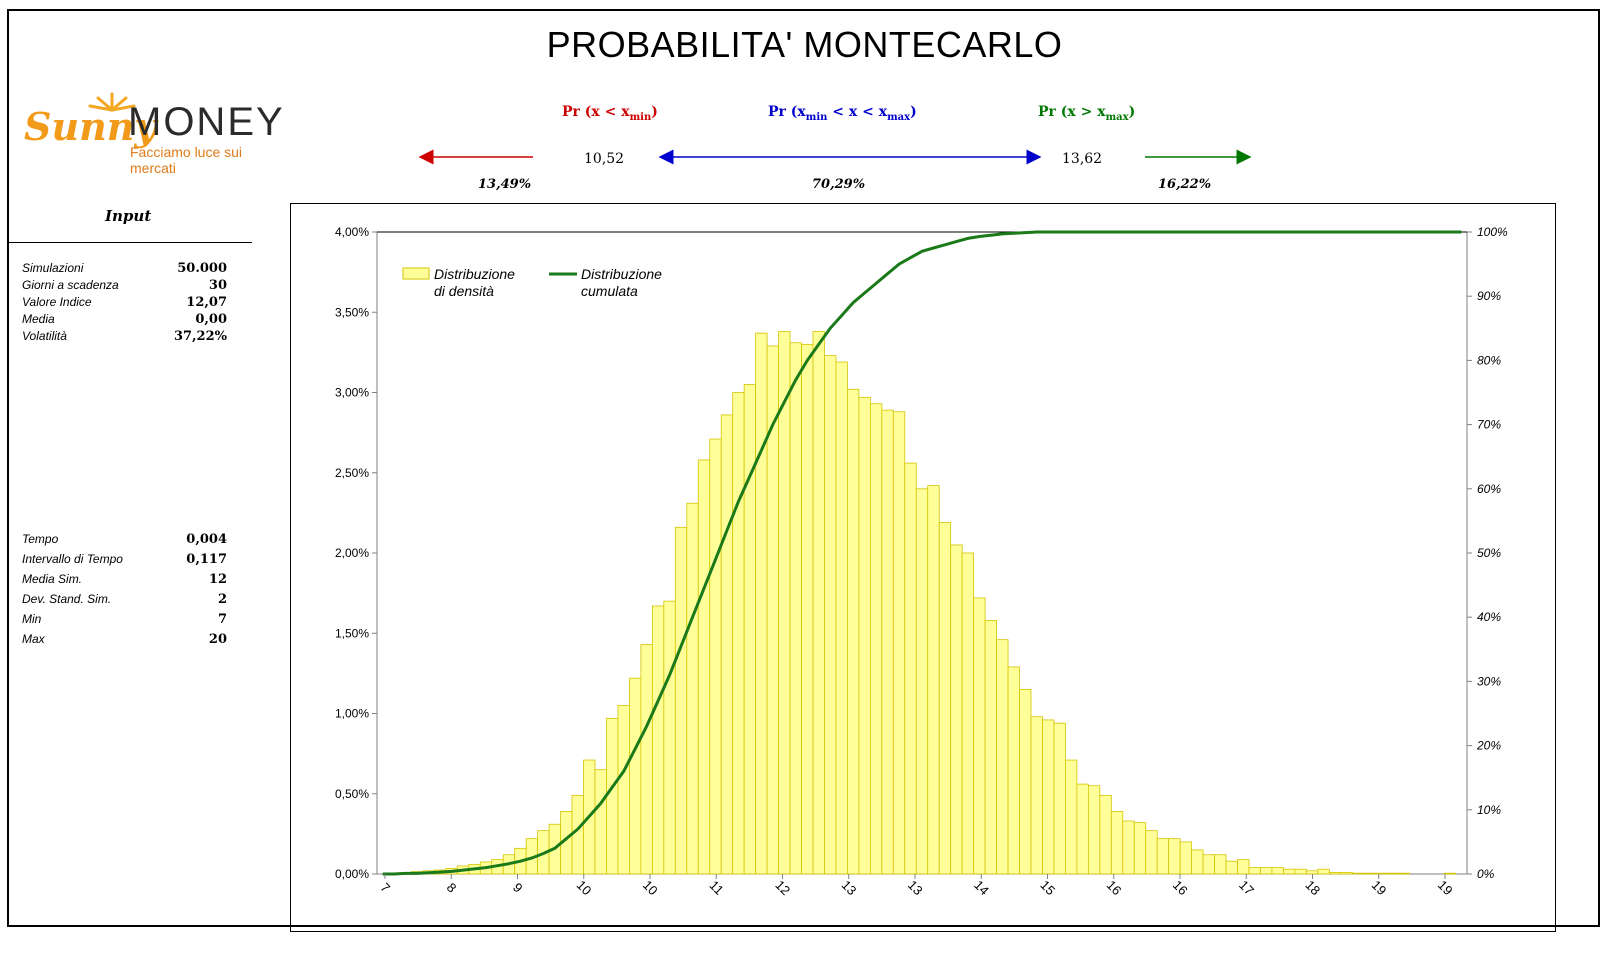 The image size is (1609, 955). What do you see at coordinates (124, 560) in the screenshot?
I see `input-row: Intervallo di Tempo 0,117` at bounding box center [124, 560].